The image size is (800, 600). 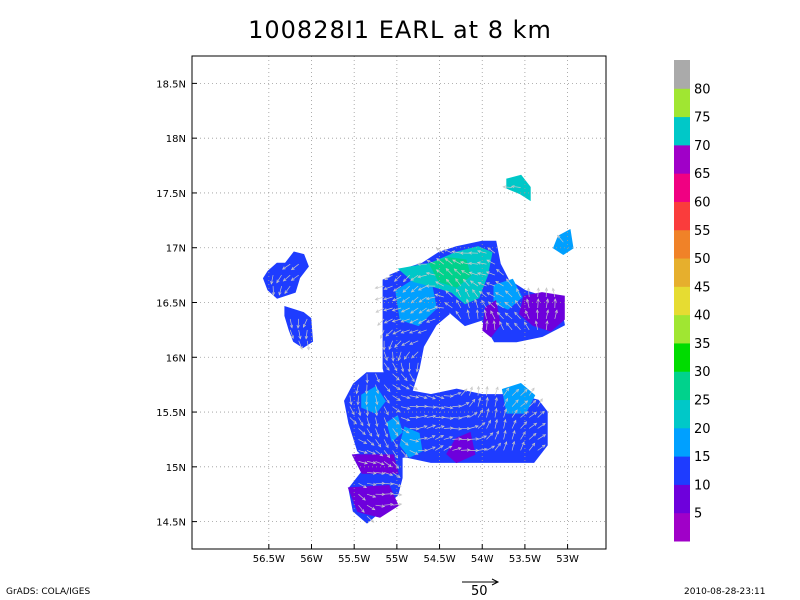 I want to click on lat-tick-labels: 14.5N 15N 15.5N 16N 16.5N 17N 17.5N 18N 18.5N, so click(x=171, y=303).